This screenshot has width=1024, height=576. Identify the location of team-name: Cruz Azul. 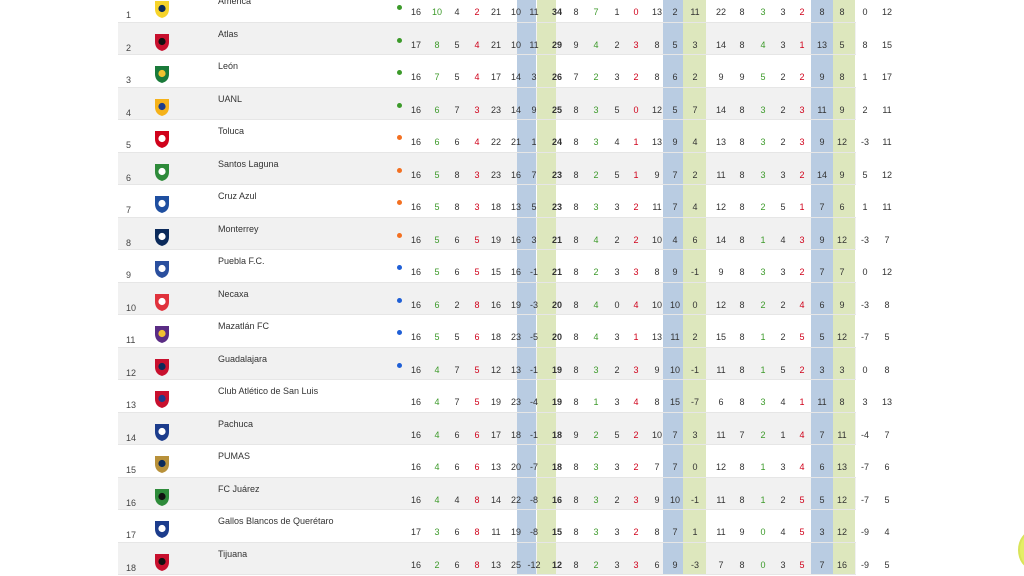
(237, 196).